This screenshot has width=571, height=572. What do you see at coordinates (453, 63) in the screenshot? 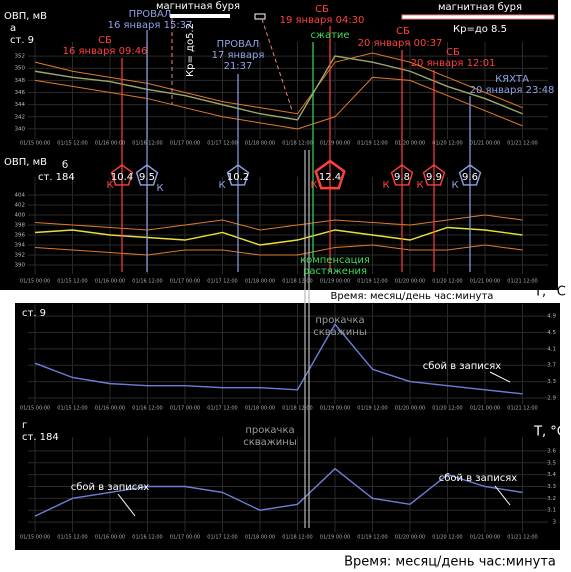
I see `event-label: 20 января 12:01` at bounding box center [453, 63].